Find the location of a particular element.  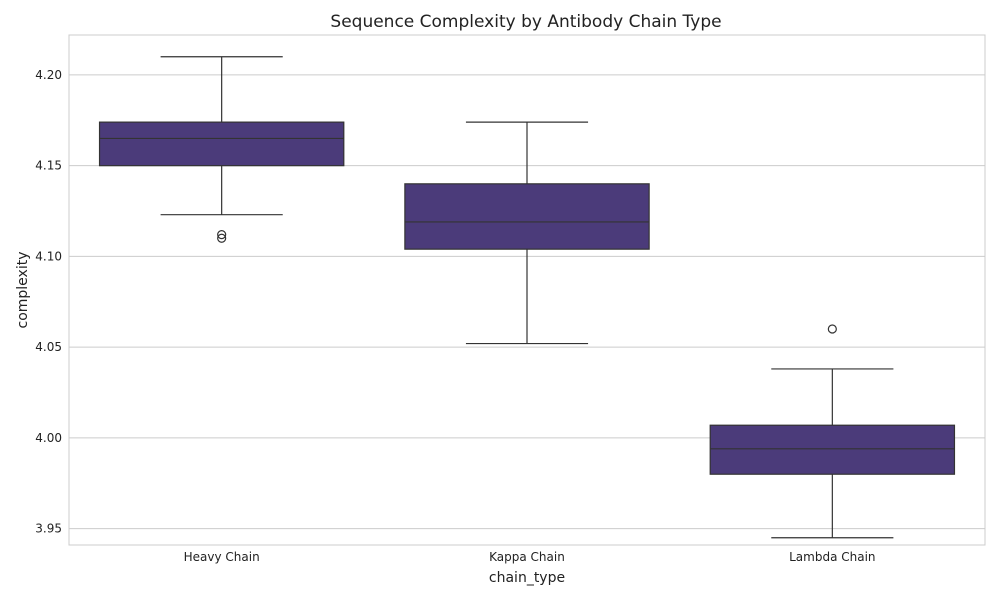

y-tick-label: 4.10 is located at coordinates (48, 256).